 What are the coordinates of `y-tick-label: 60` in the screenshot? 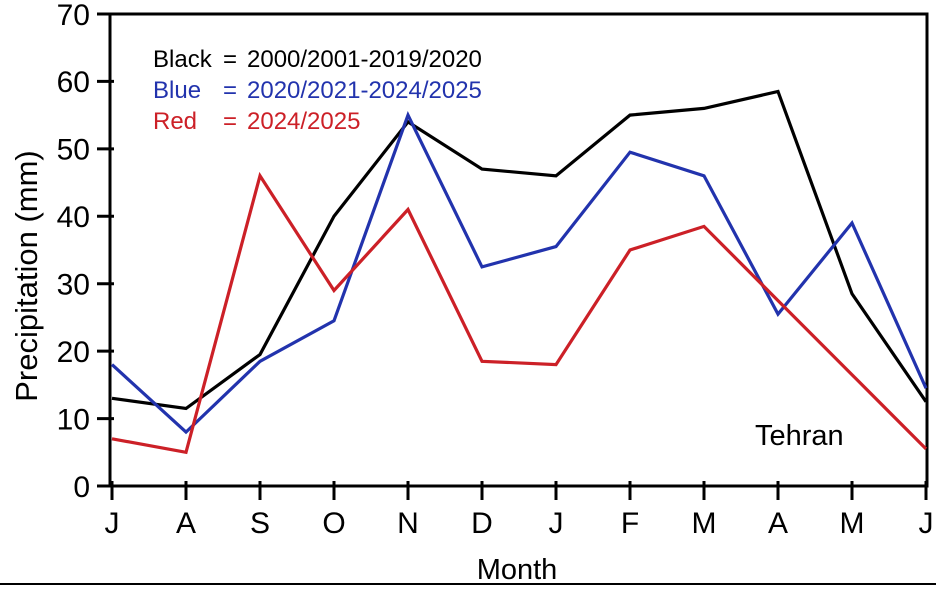 It's located at (73, 82).